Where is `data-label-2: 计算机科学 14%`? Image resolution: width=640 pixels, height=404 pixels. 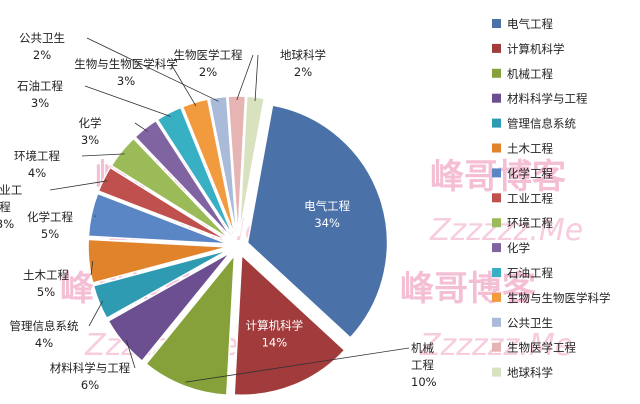
data-label-2: 计算机科学 14% is located at coordinates (275, 334).